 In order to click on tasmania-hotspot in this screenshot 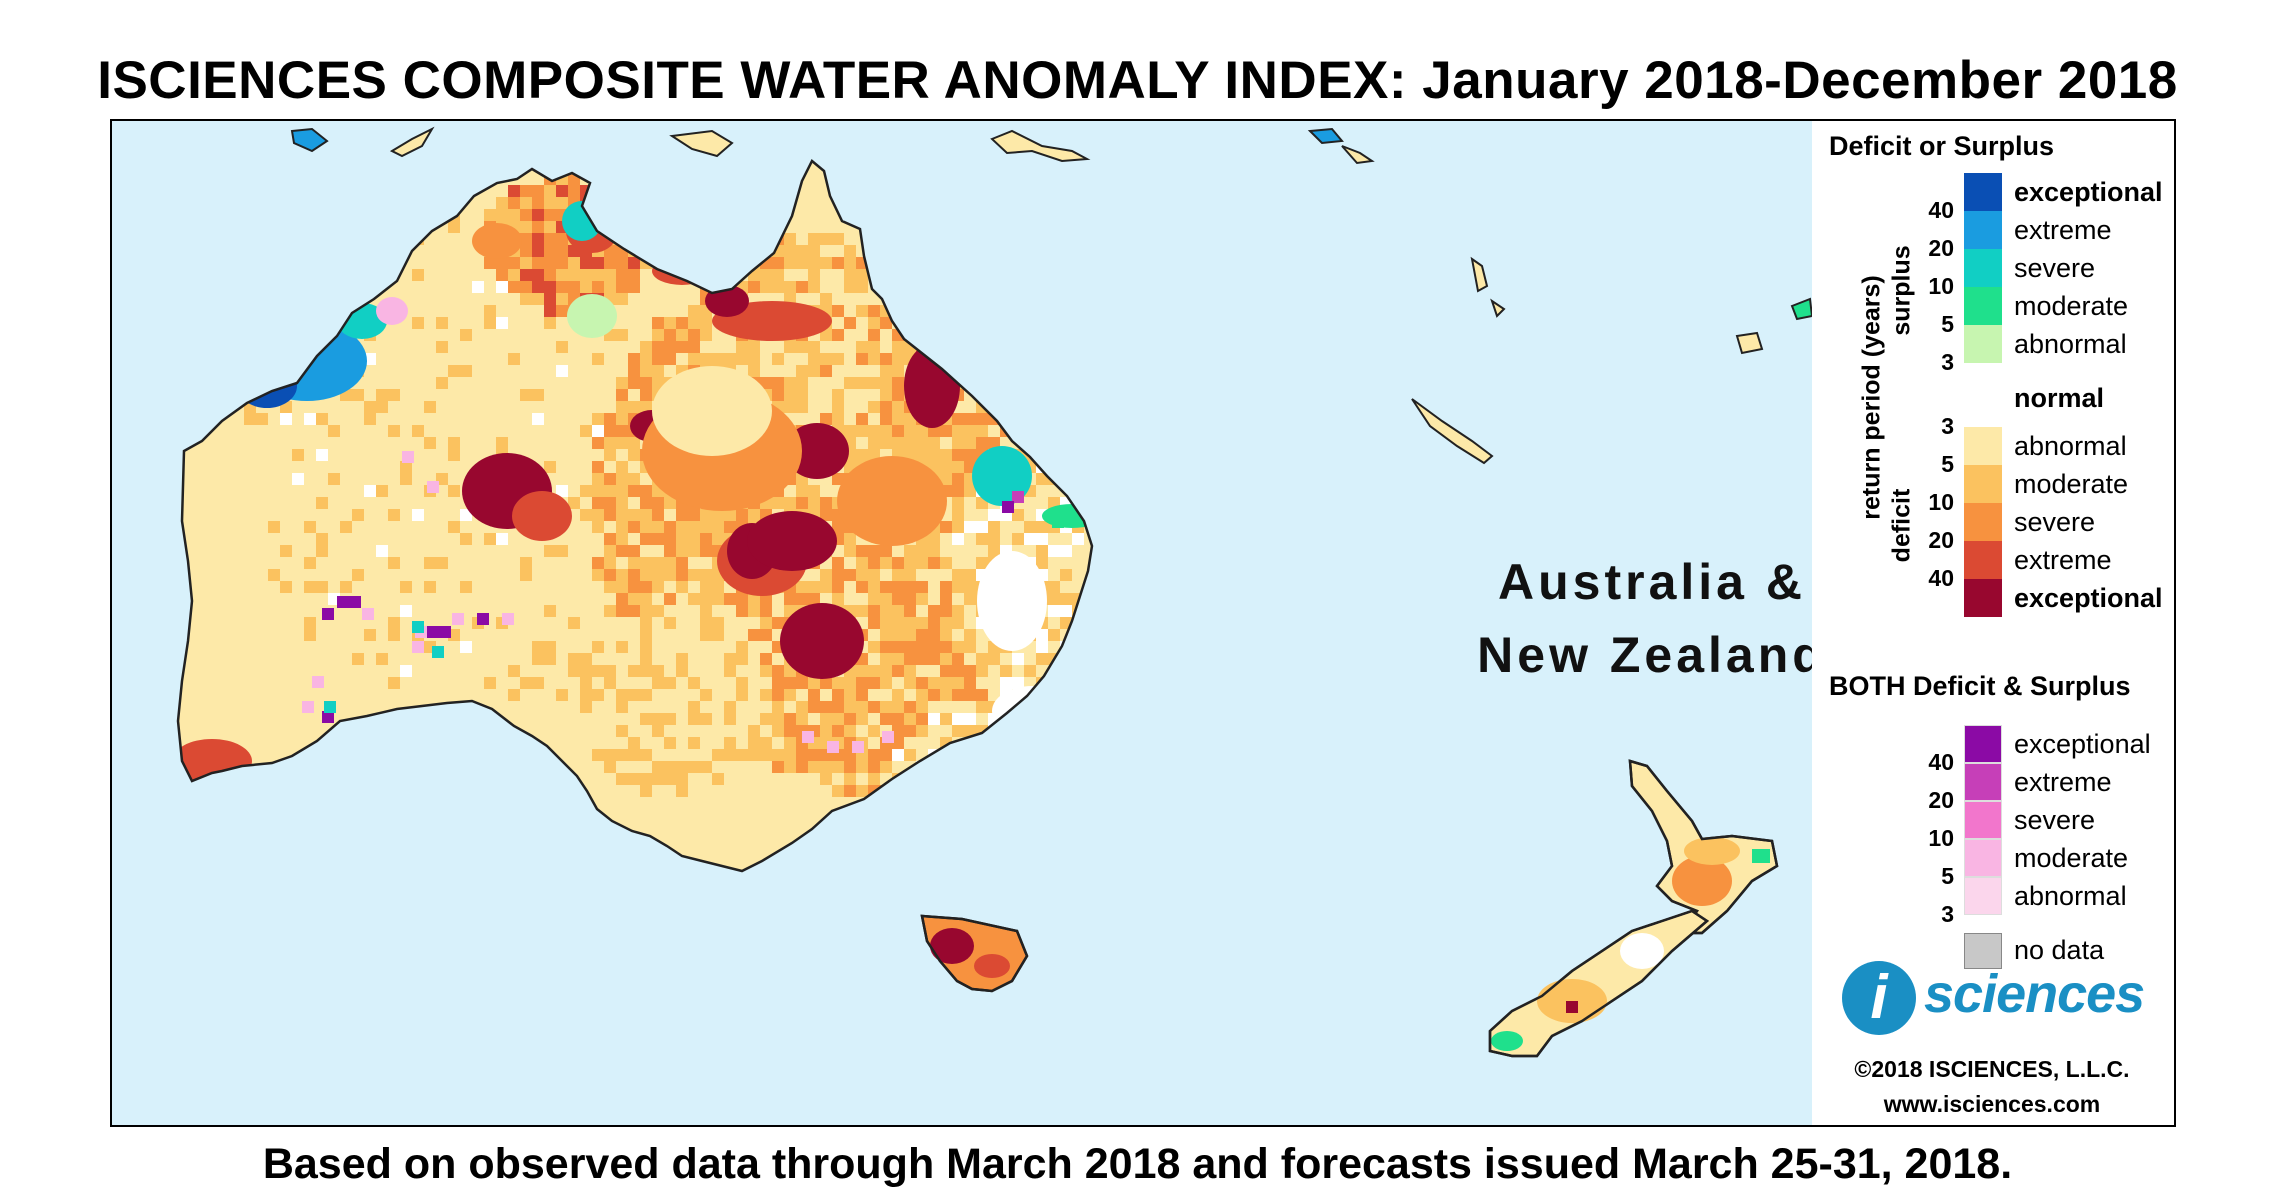, I will do `click(952, 946)`.